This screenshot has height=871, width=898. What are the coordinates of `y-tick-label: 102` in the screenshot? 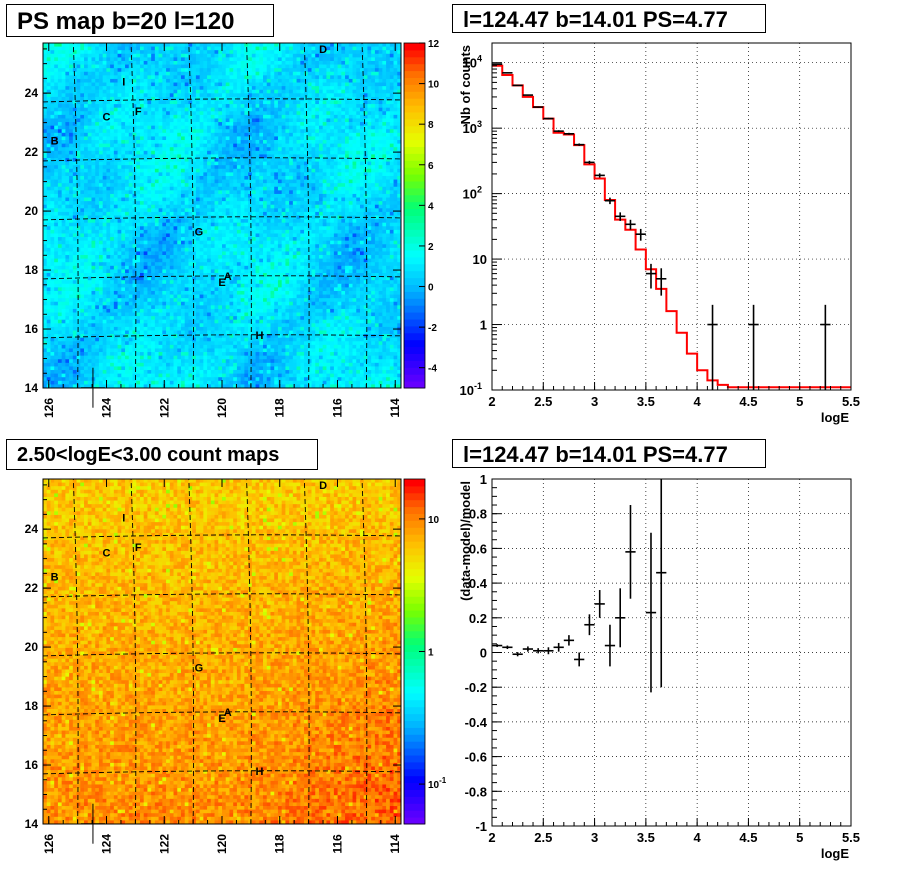 It's located at (472, 193).